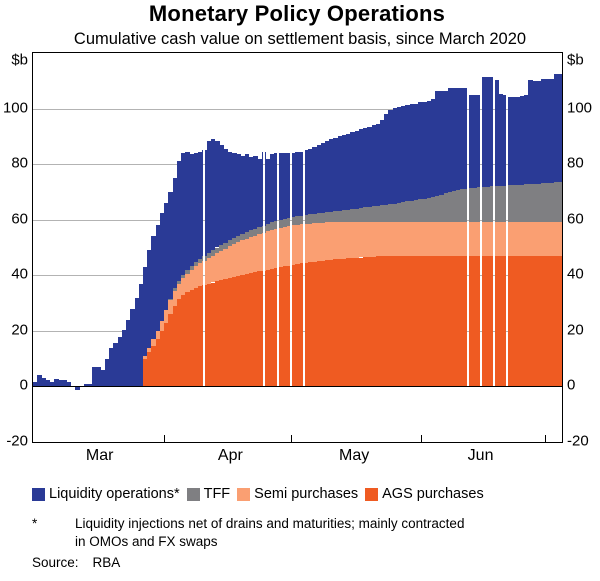 Image resolution: width=600 pixels, height=581 pixels. I want to click on month-label-mar: Mar, so click(99, 455).